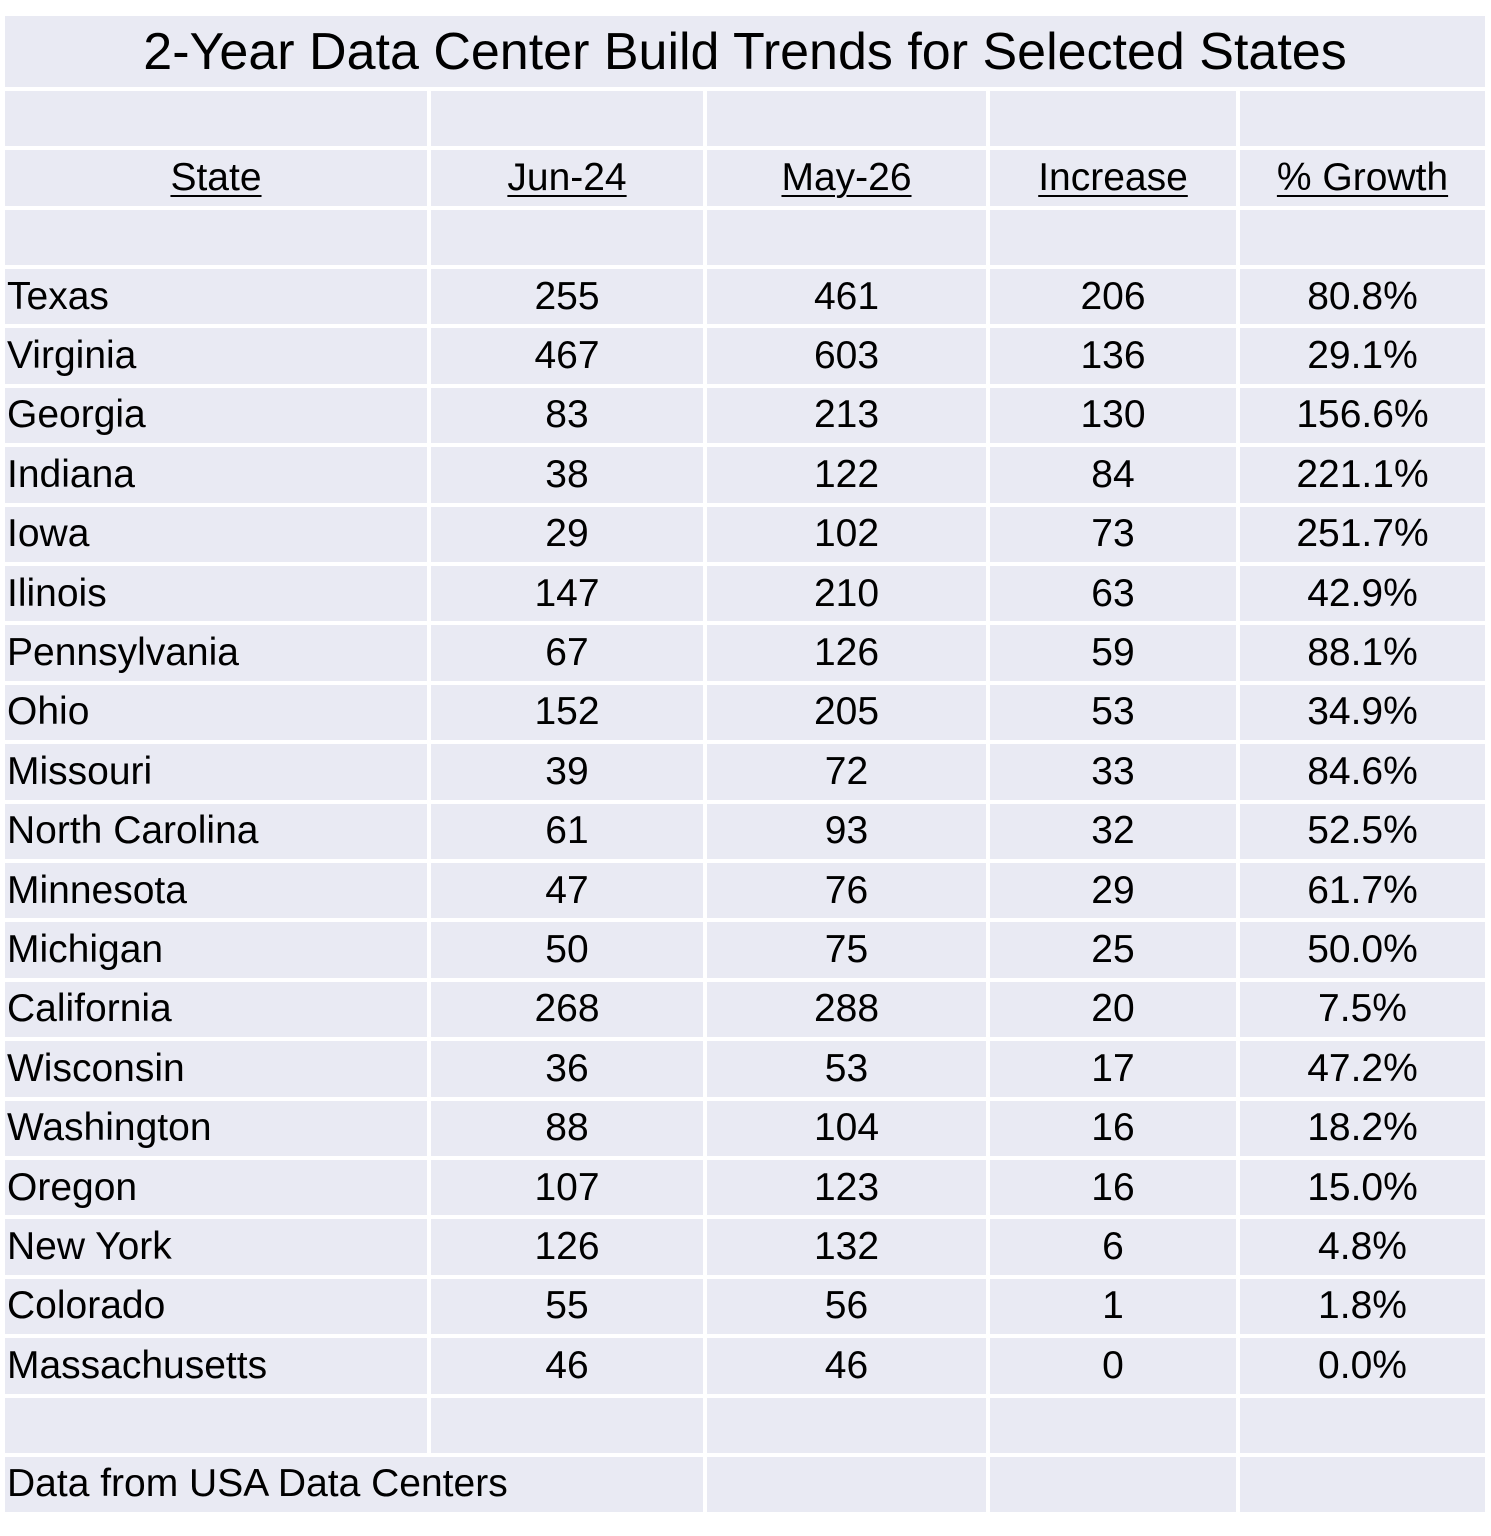  Describe the element at coordinates (567, 831) in the screenshot. I see `value-cell: 61` at that location.